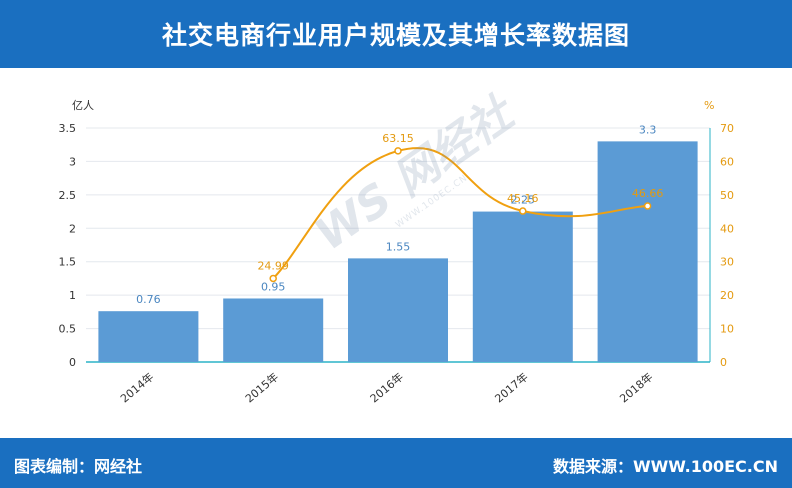  I want to click on line-data-label: 24.99, so click(273, 265).